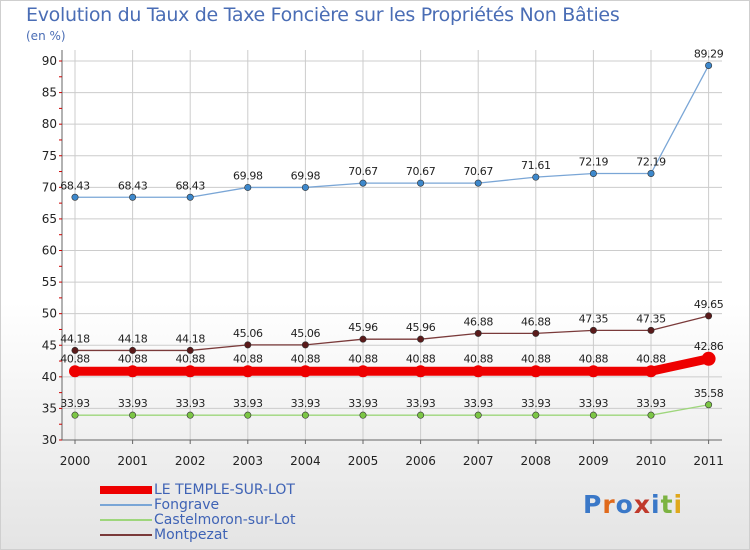 The image size is (750, 550). I want to click on y-tick-label: 75, so click(49, 156).